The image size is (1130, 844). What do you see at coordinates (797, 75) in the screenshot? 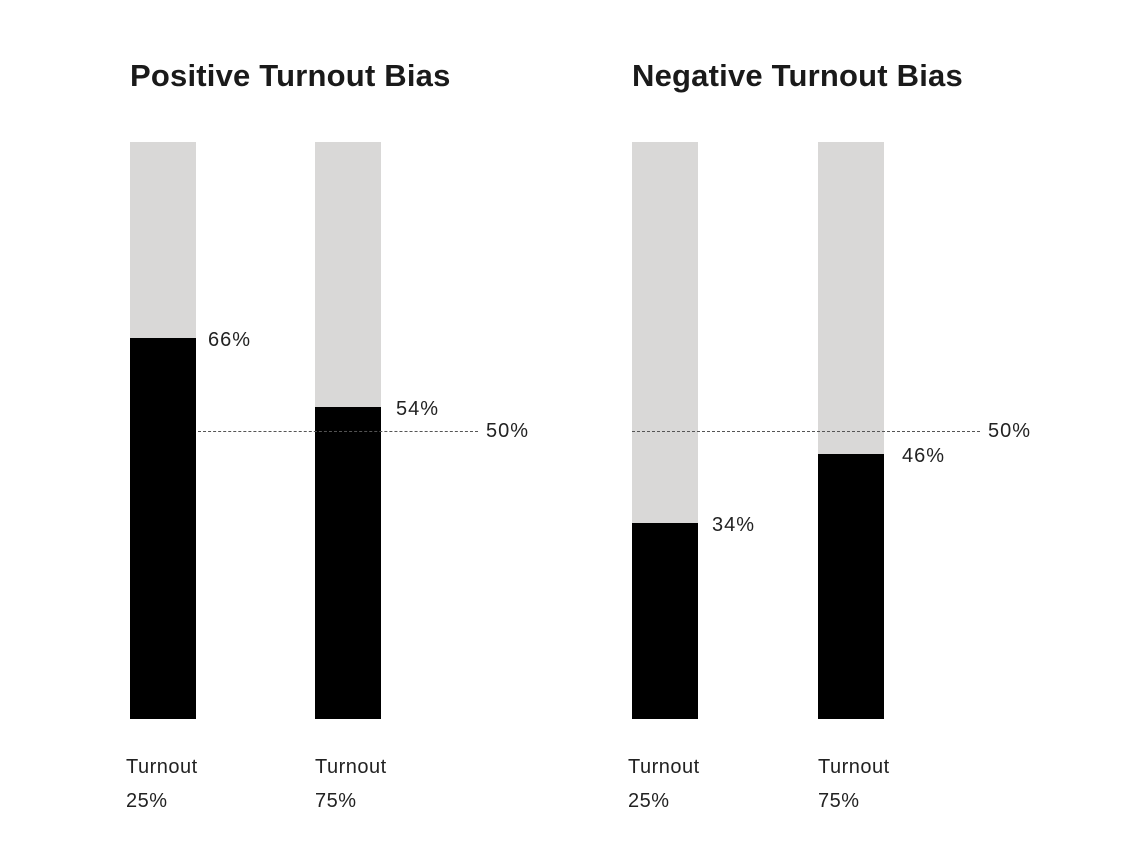
I see `chart-title: Negative Turnout Bias` at bounding box center [797, 75].